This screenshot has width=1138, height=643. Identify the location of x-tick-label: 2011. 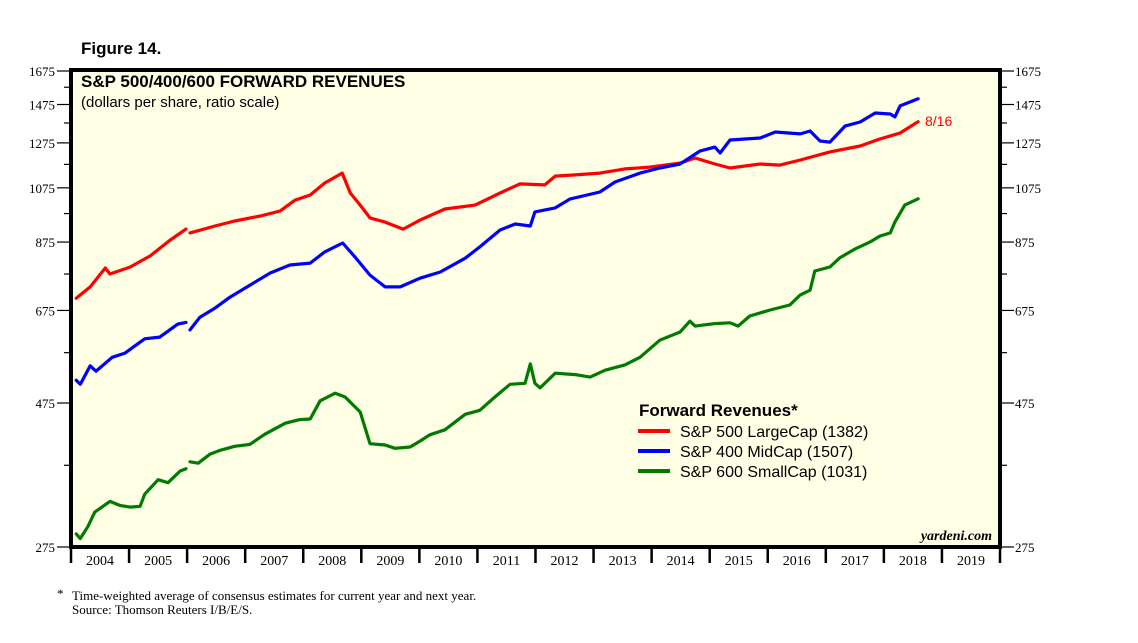
(506, 561).